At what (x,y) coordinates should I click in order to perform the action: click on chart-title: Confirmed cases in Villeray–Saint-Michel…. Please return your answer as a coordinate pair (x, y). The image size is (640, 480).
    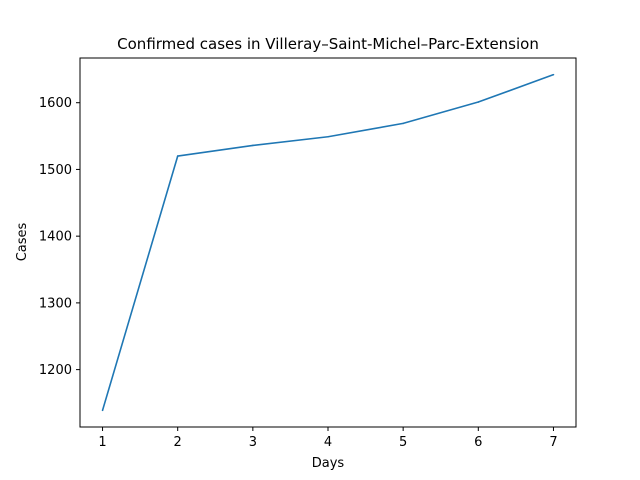
    Looking at the image, I should click on (328, 44).